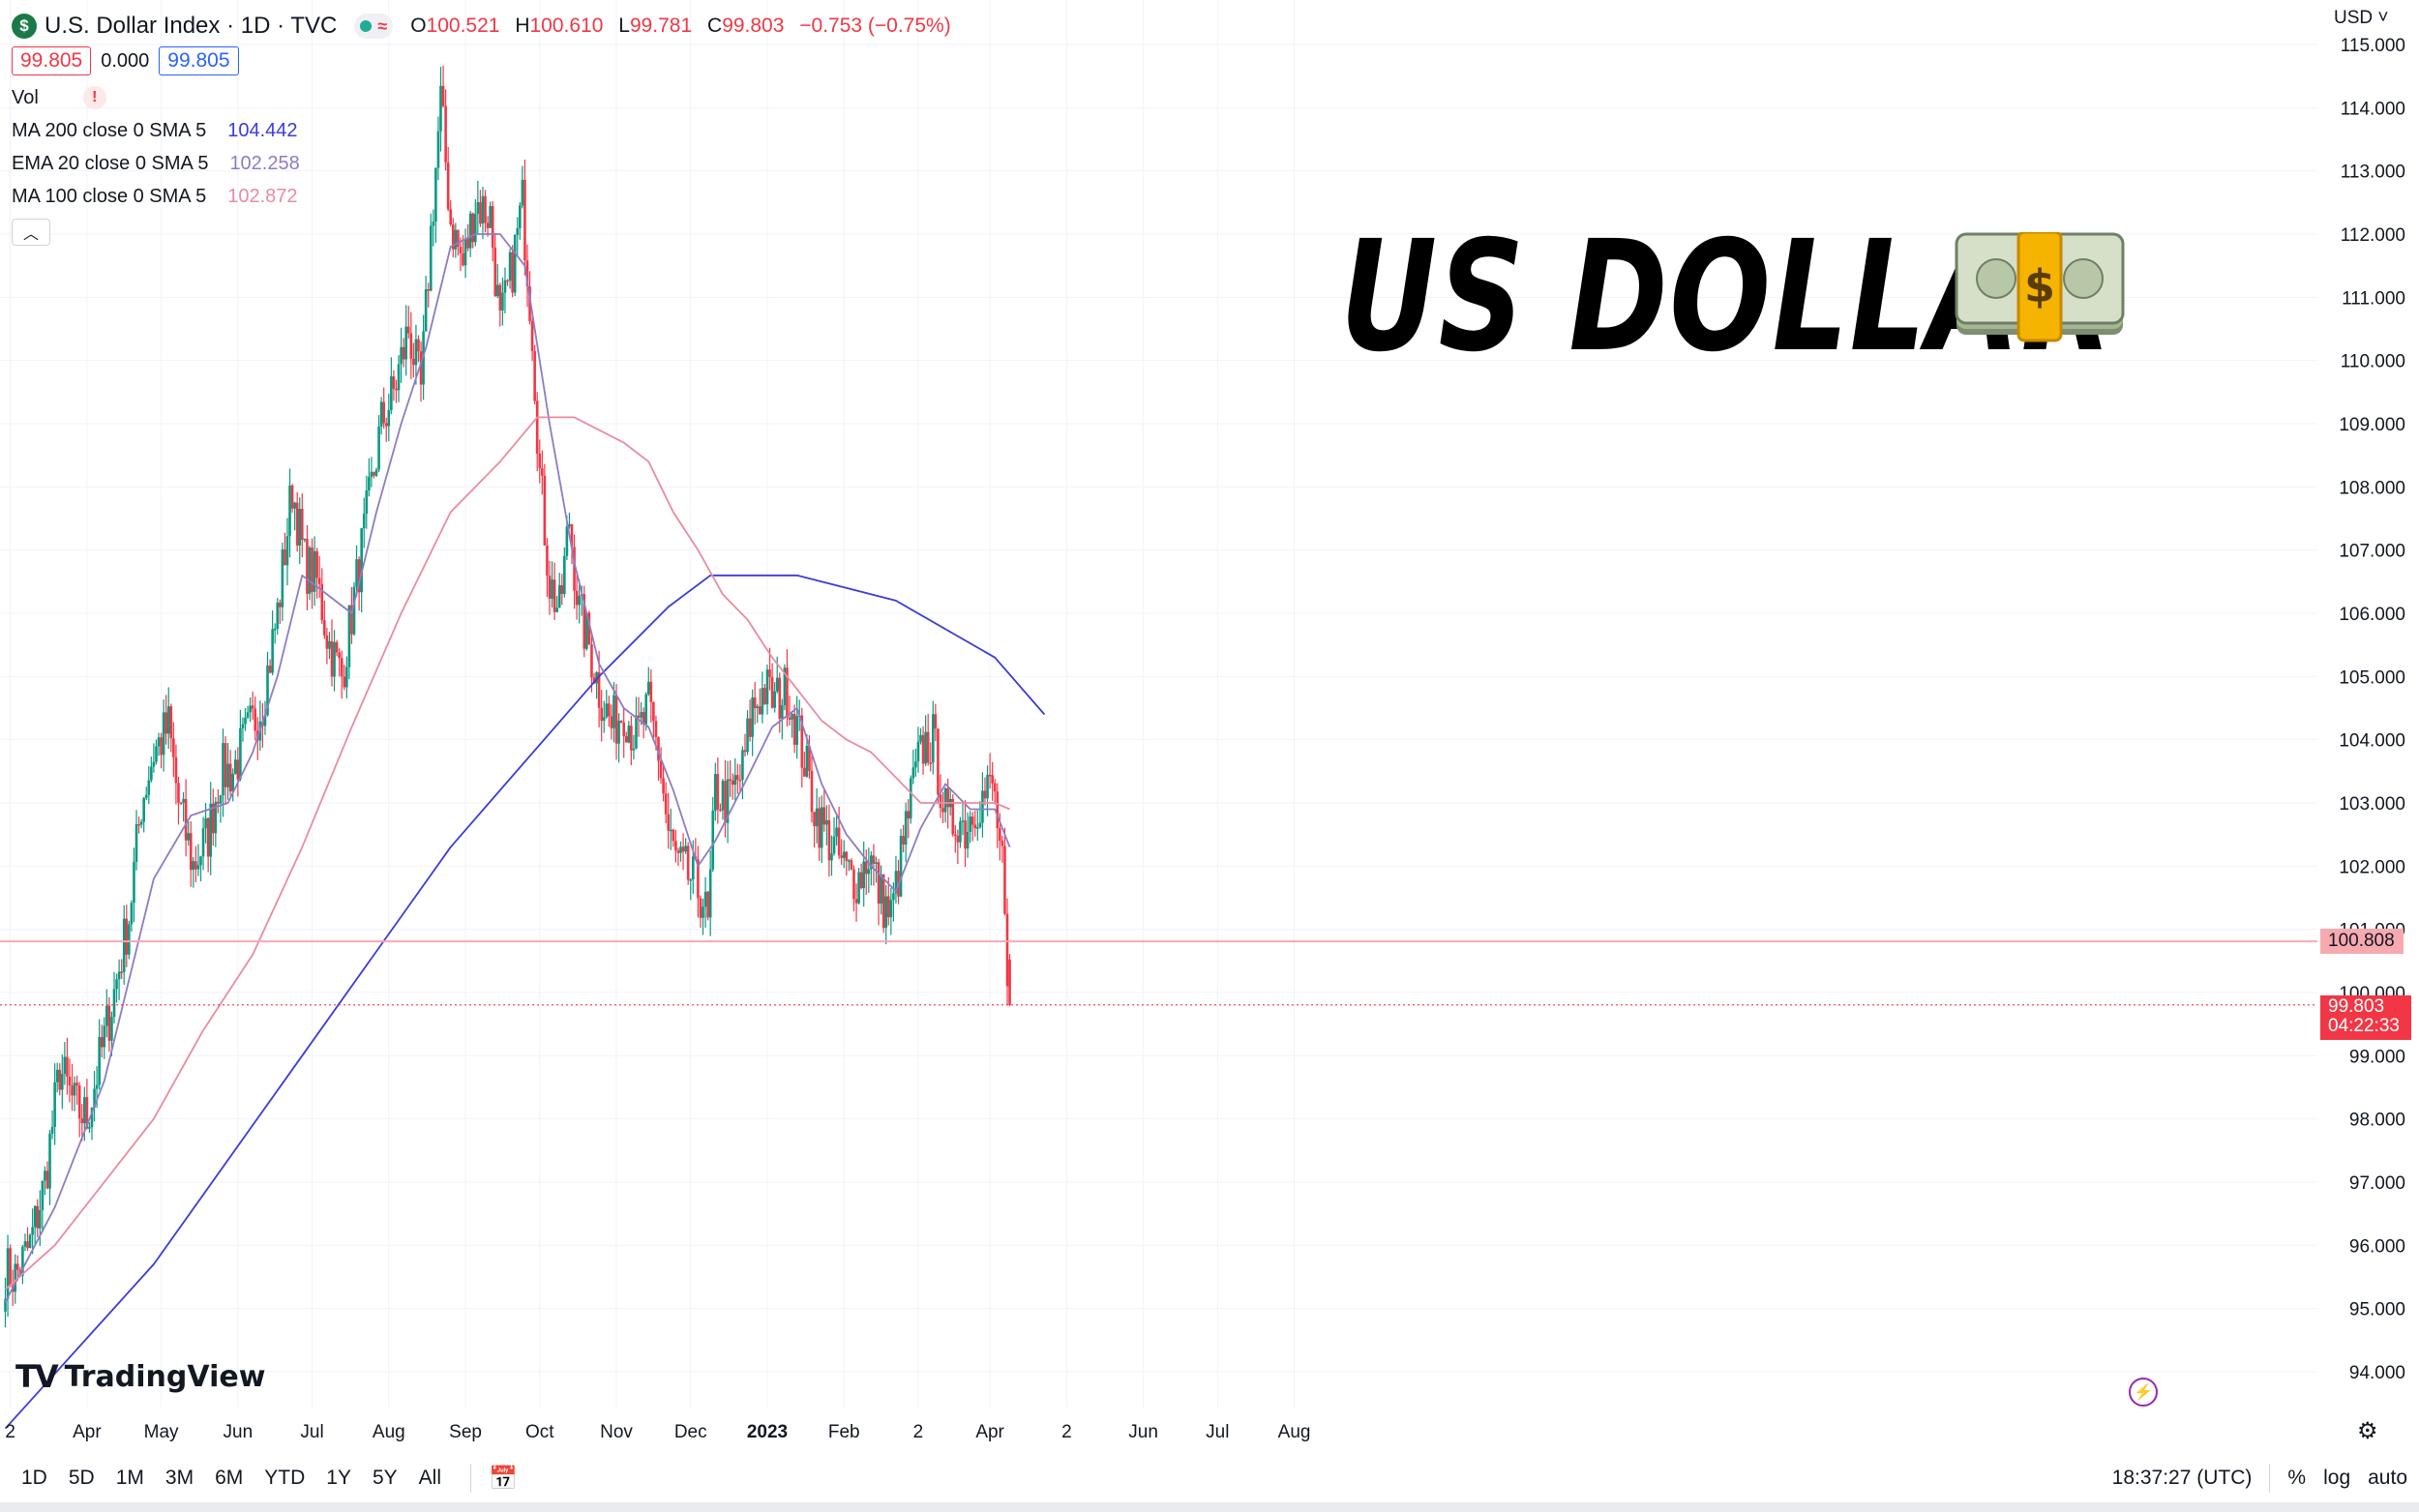 This screenshot has height=1512, width=2419. Describe the element at coordinates (504, 1478) in the screenshot. I see `go-to-date-calendar-icon: 📅` at that location.